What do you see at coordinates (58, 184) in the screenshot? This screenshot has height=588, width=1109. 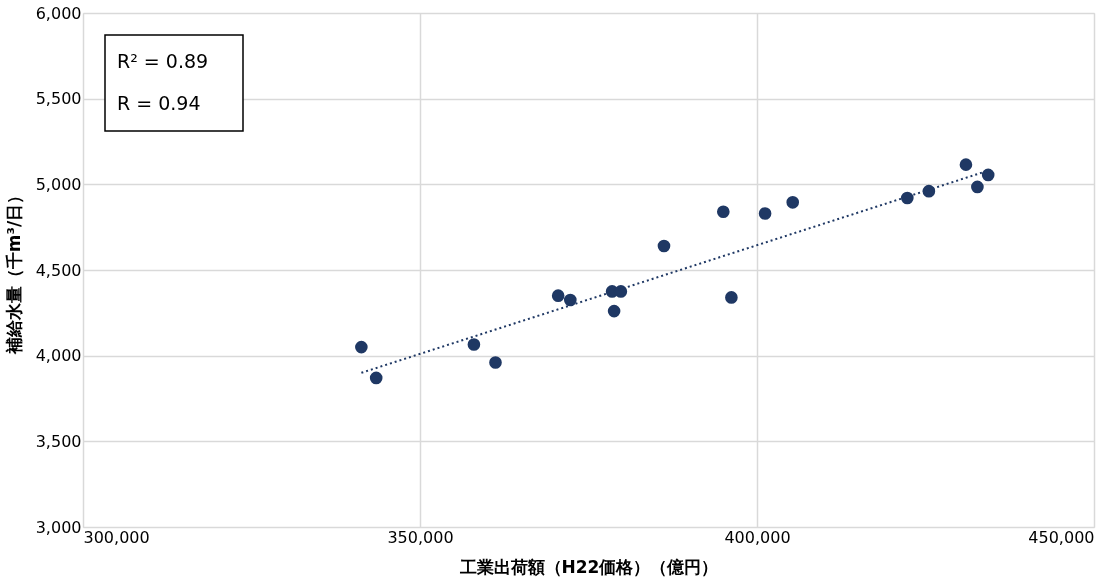 I see `y-tick-label: 5,000` at bounding box center [58, 184].